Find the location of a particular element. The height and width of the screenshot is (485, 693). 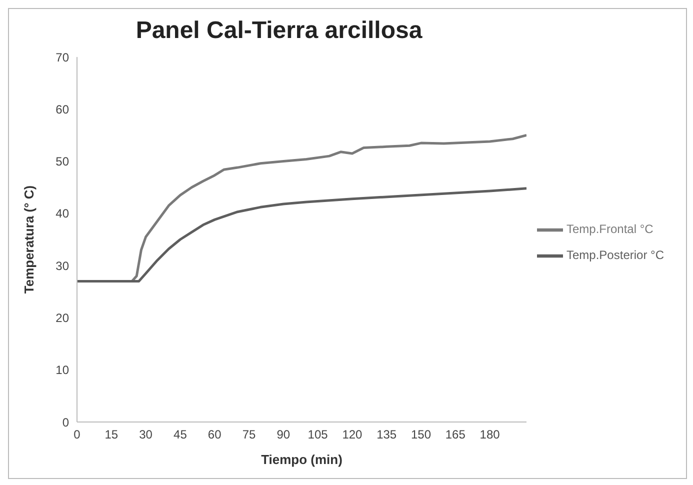

x-tick-label: 105 is located at coordinates (318, 435).